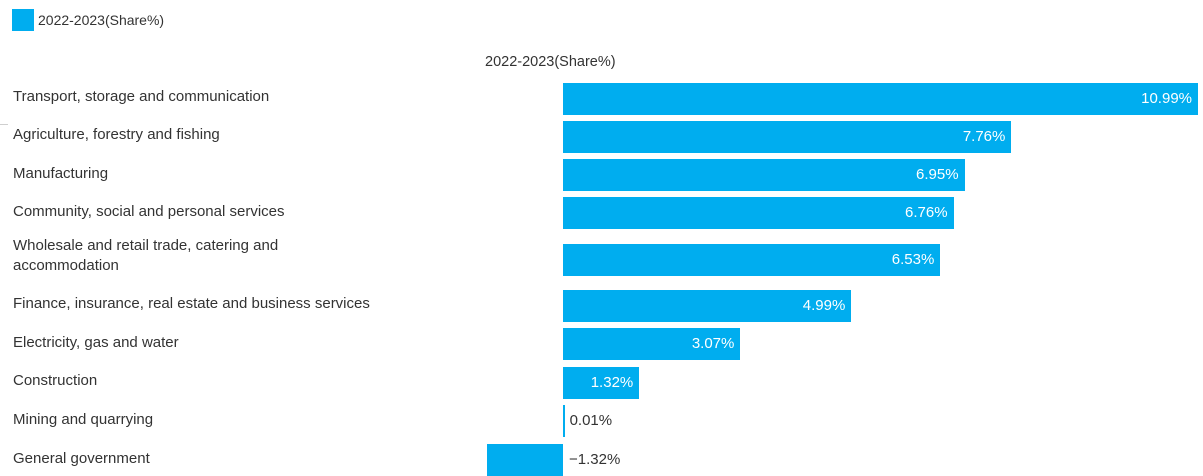 The height and width of the screenshot is (476, 1203). What do you see at coordinates (248, 420) in the screenshot?
I see `category-label: Mining and quarrying` at bounding box center [248, 420].